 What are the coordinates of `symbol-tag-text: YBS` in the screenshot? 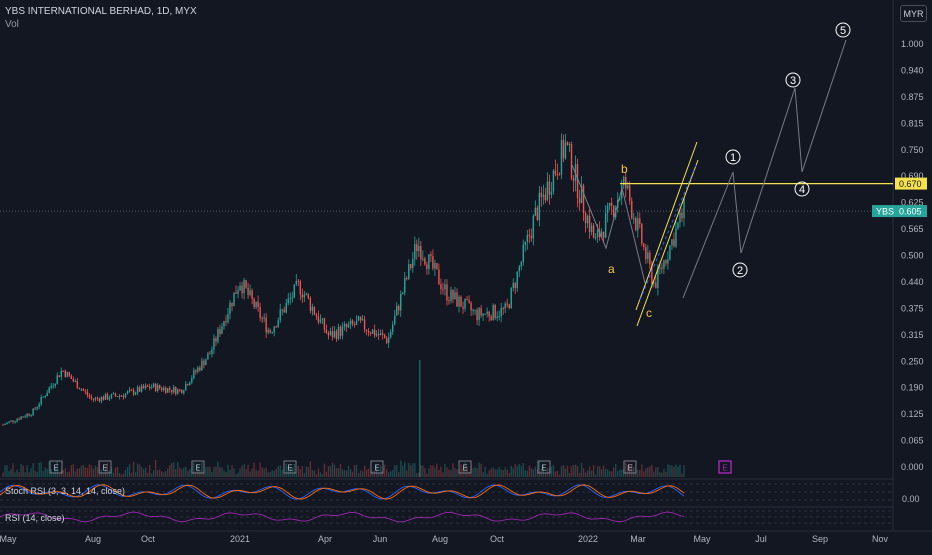 It's located at (885, 212).